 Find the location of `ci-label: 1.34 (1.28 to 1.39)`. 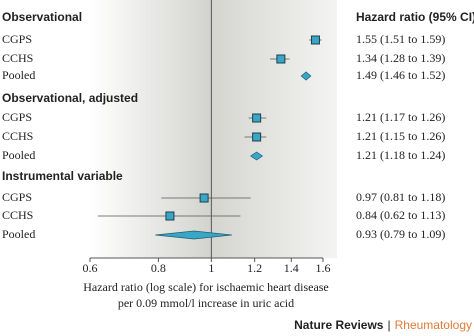

ci-label: 1.34 (1.28 to 1.39) is located at coordinates (400, 58).